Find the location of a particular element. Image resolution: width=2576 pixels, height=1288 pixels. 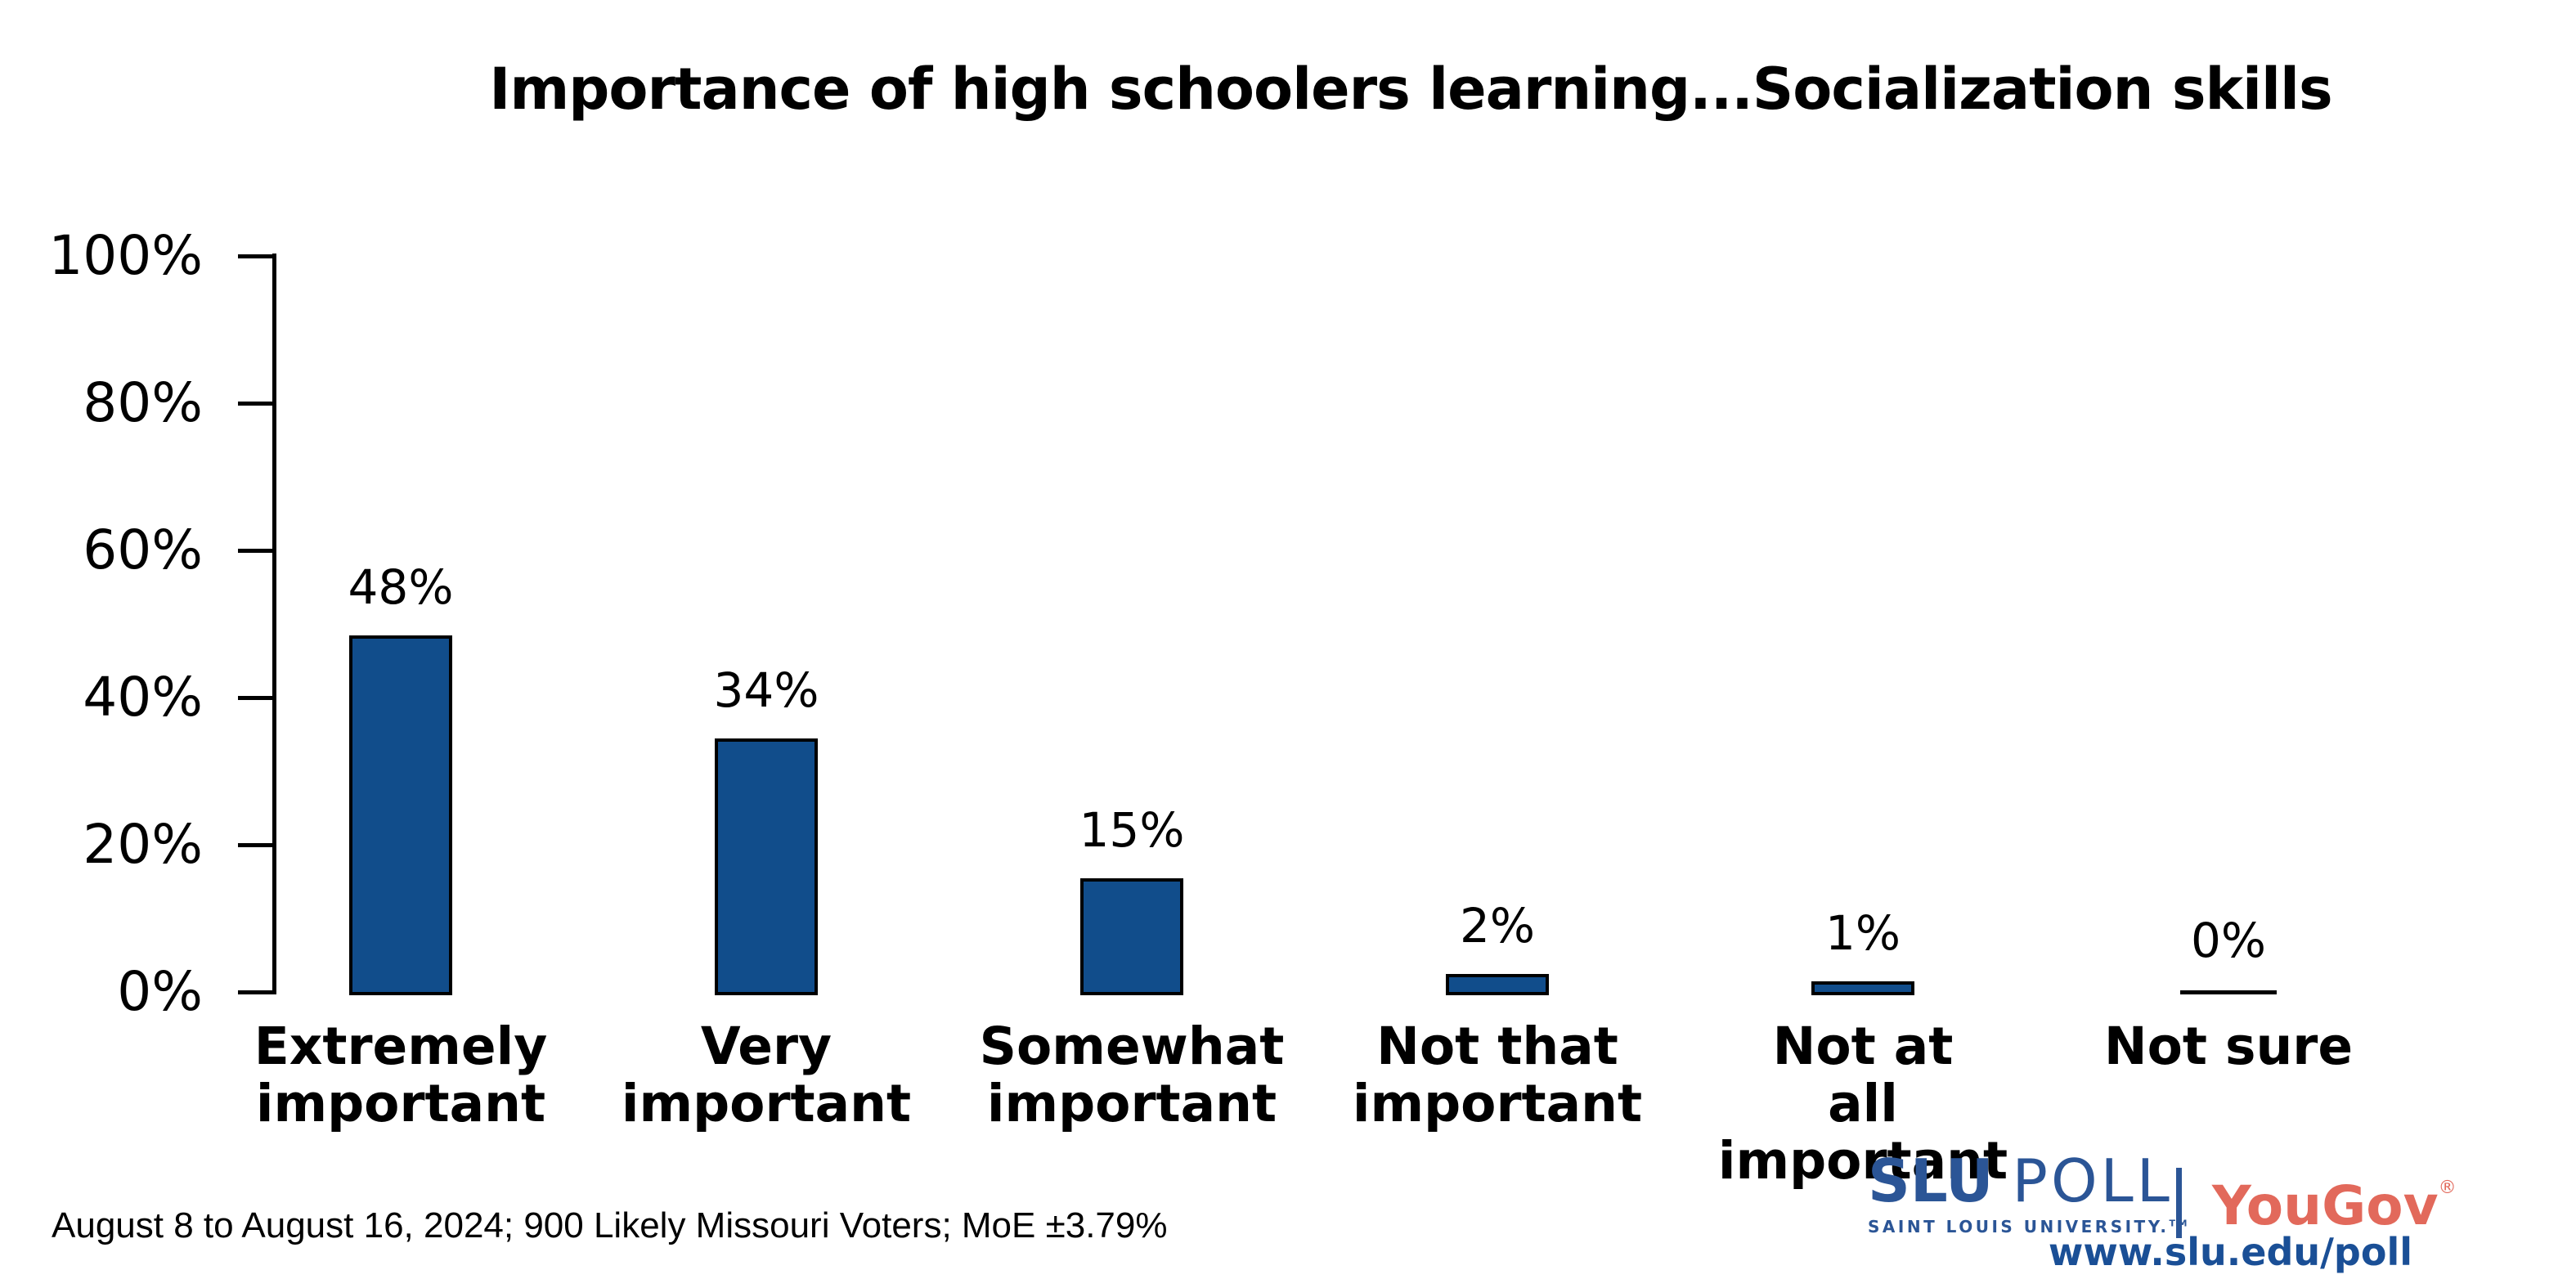

yougov-logo: YouGov® is located at coordinates (2334, 1197).